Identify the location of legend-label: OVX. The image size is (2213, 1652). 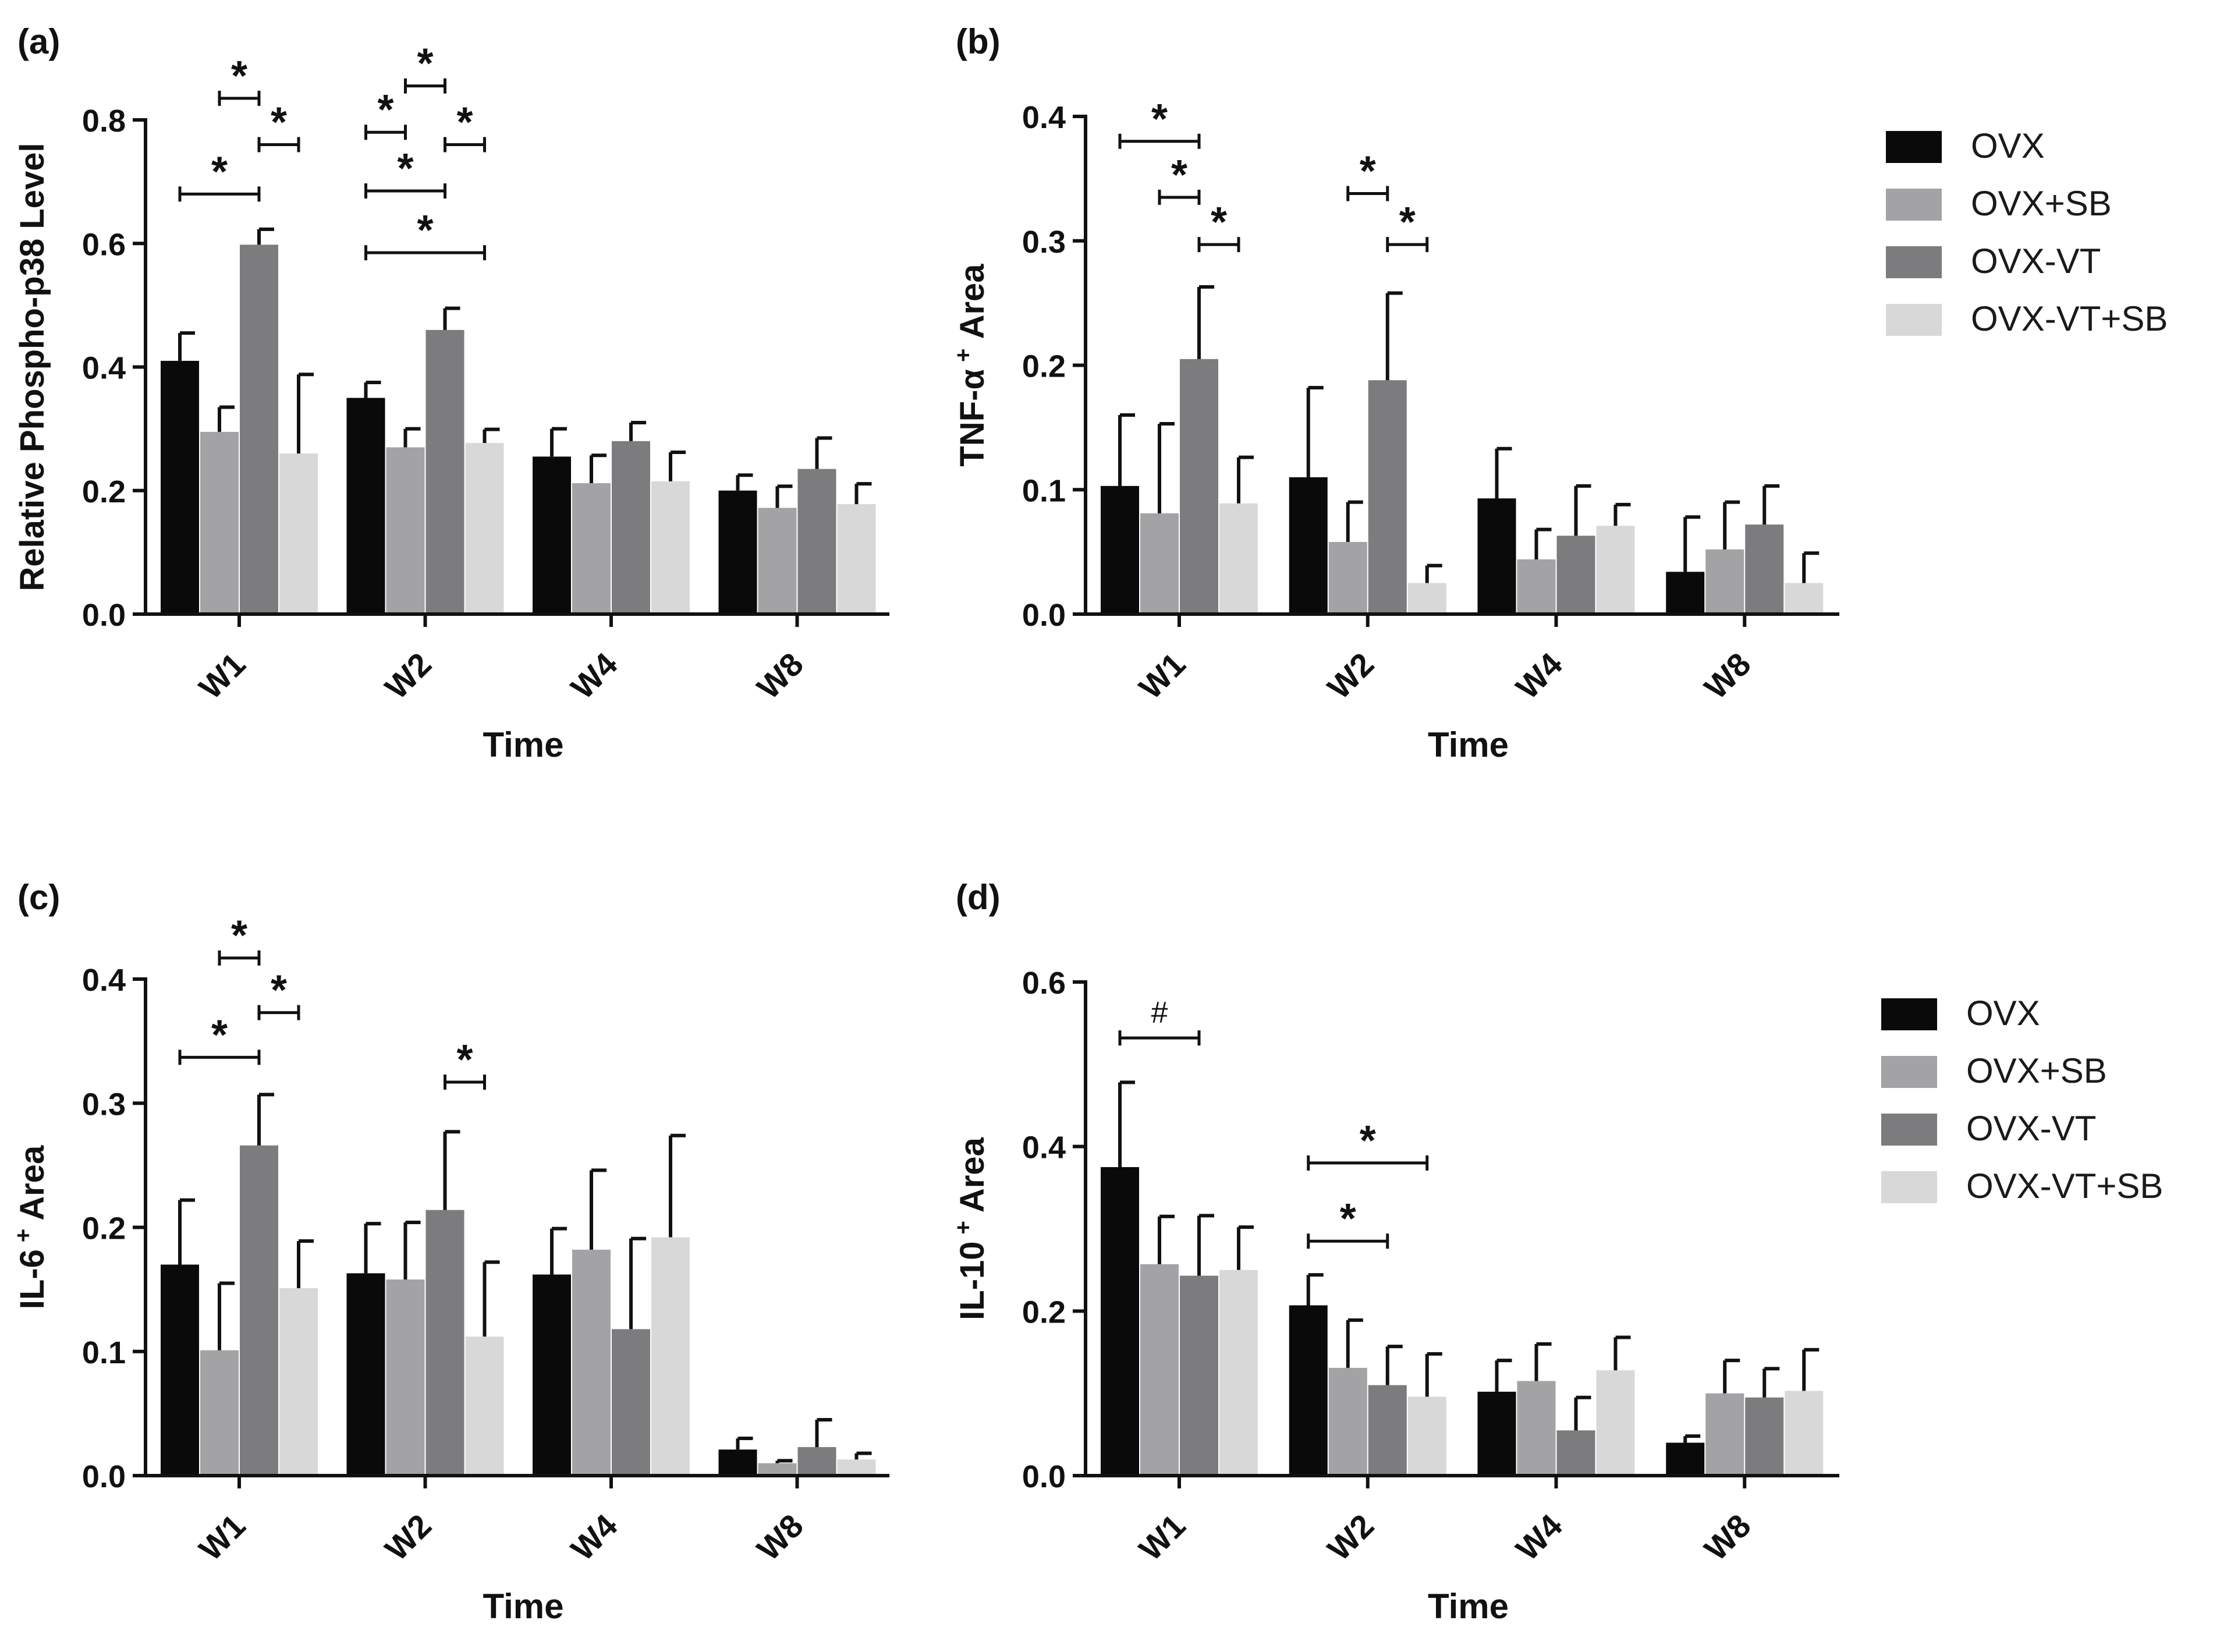
(2003, 1013).